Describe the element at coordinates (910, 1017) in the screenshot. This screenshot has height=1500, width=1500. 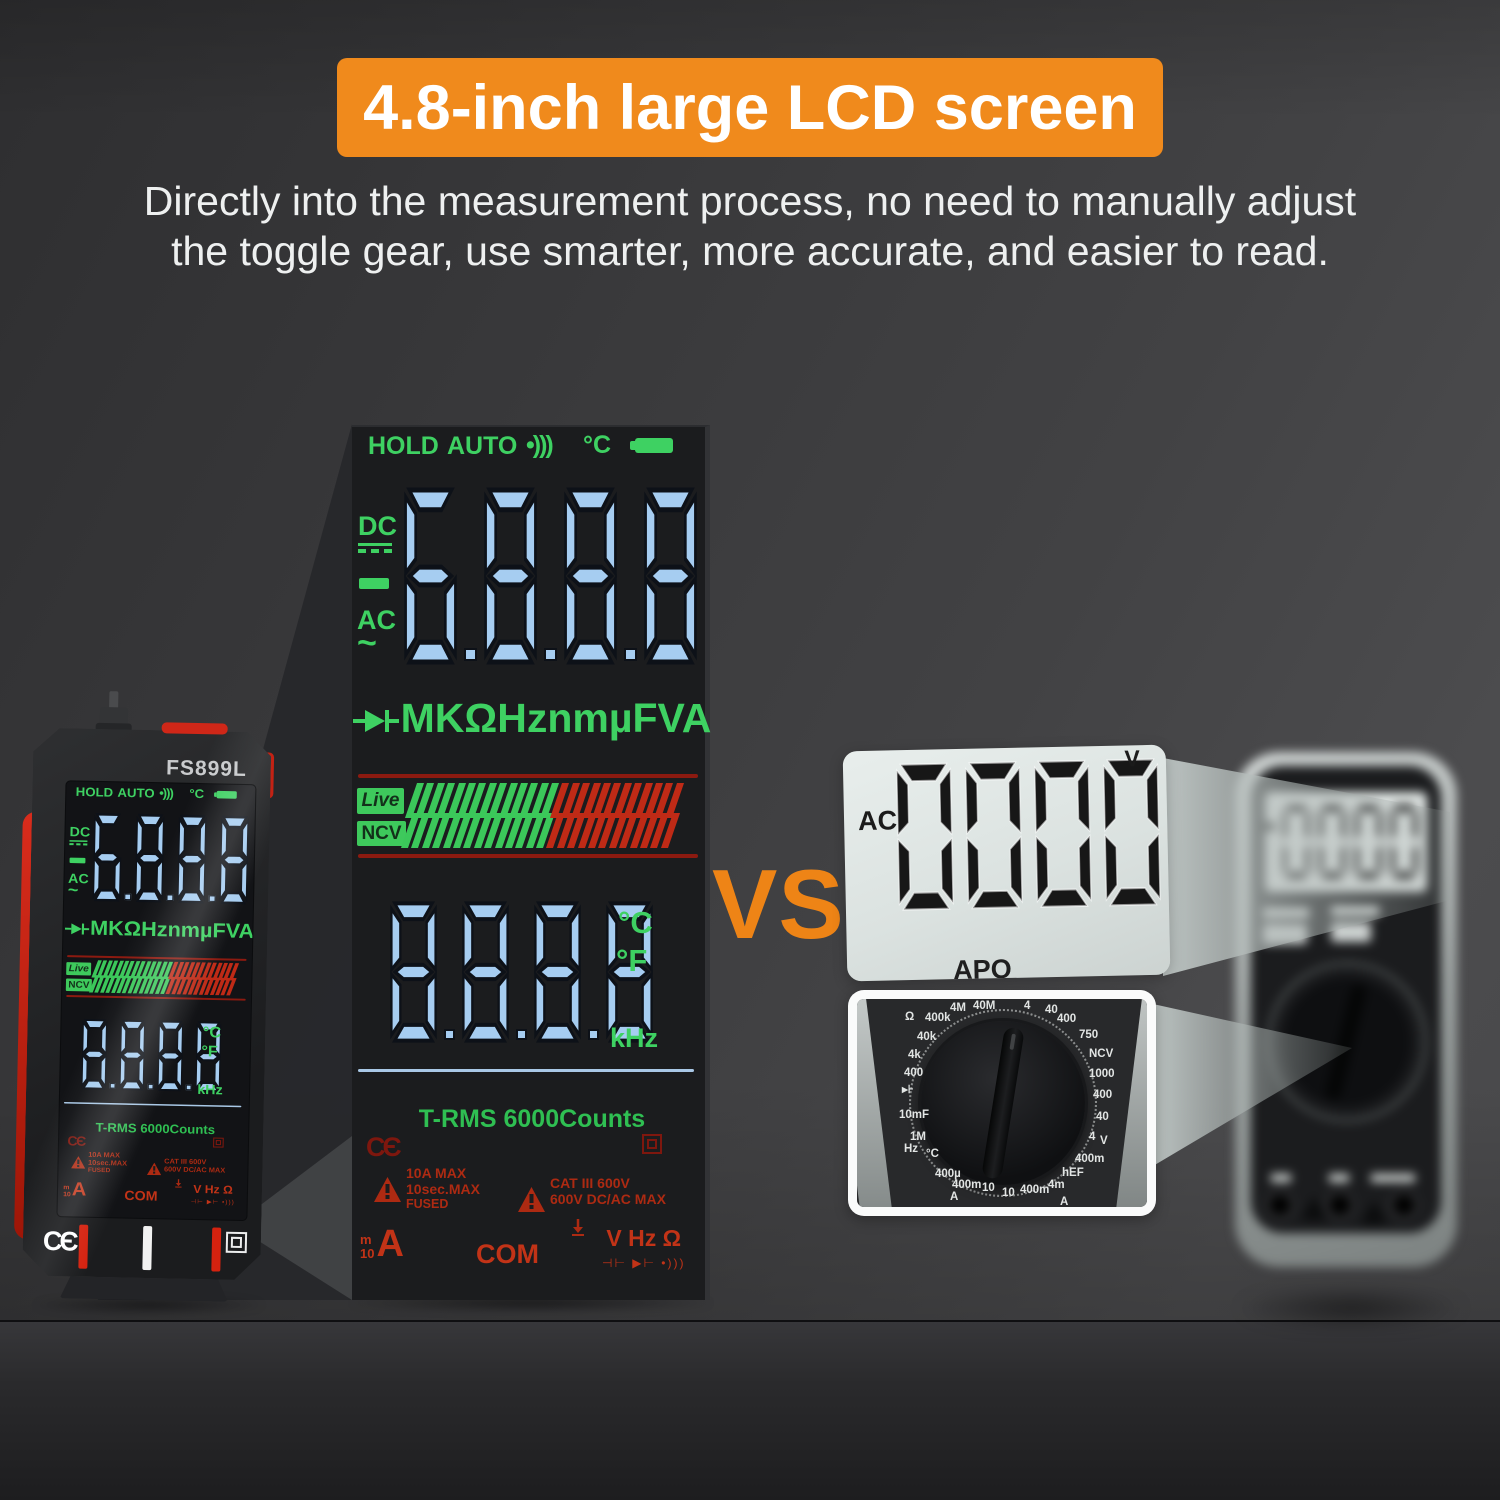
I see `dial-range-label: Ω` at that location.